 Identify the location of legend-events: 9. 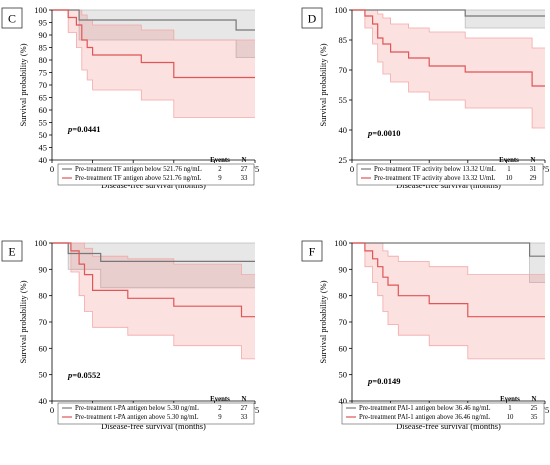
(220, 178).